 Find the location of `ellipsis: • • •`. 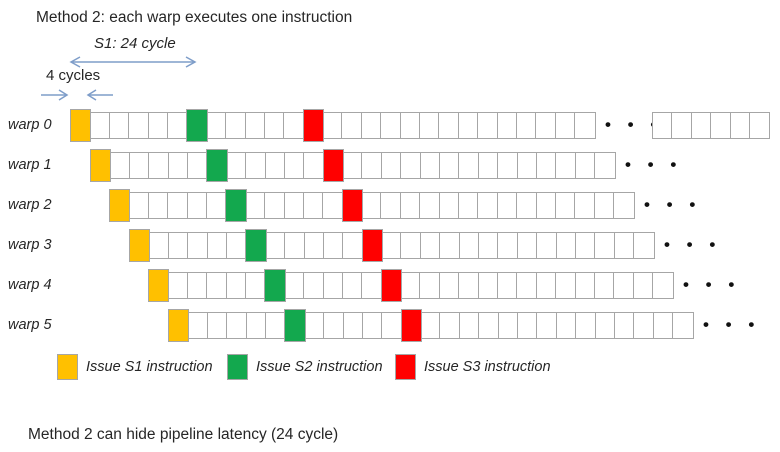

ellipsis: • • • is located at coordinates (732, 324).